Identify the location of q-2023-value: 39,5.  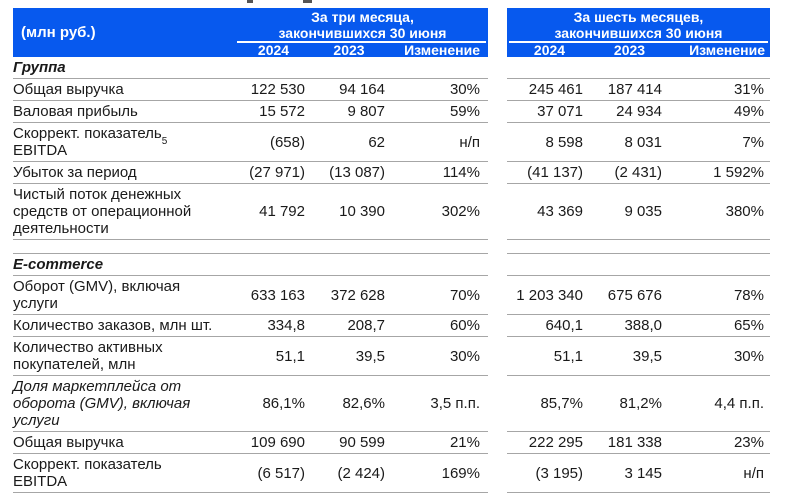
(370, 356).